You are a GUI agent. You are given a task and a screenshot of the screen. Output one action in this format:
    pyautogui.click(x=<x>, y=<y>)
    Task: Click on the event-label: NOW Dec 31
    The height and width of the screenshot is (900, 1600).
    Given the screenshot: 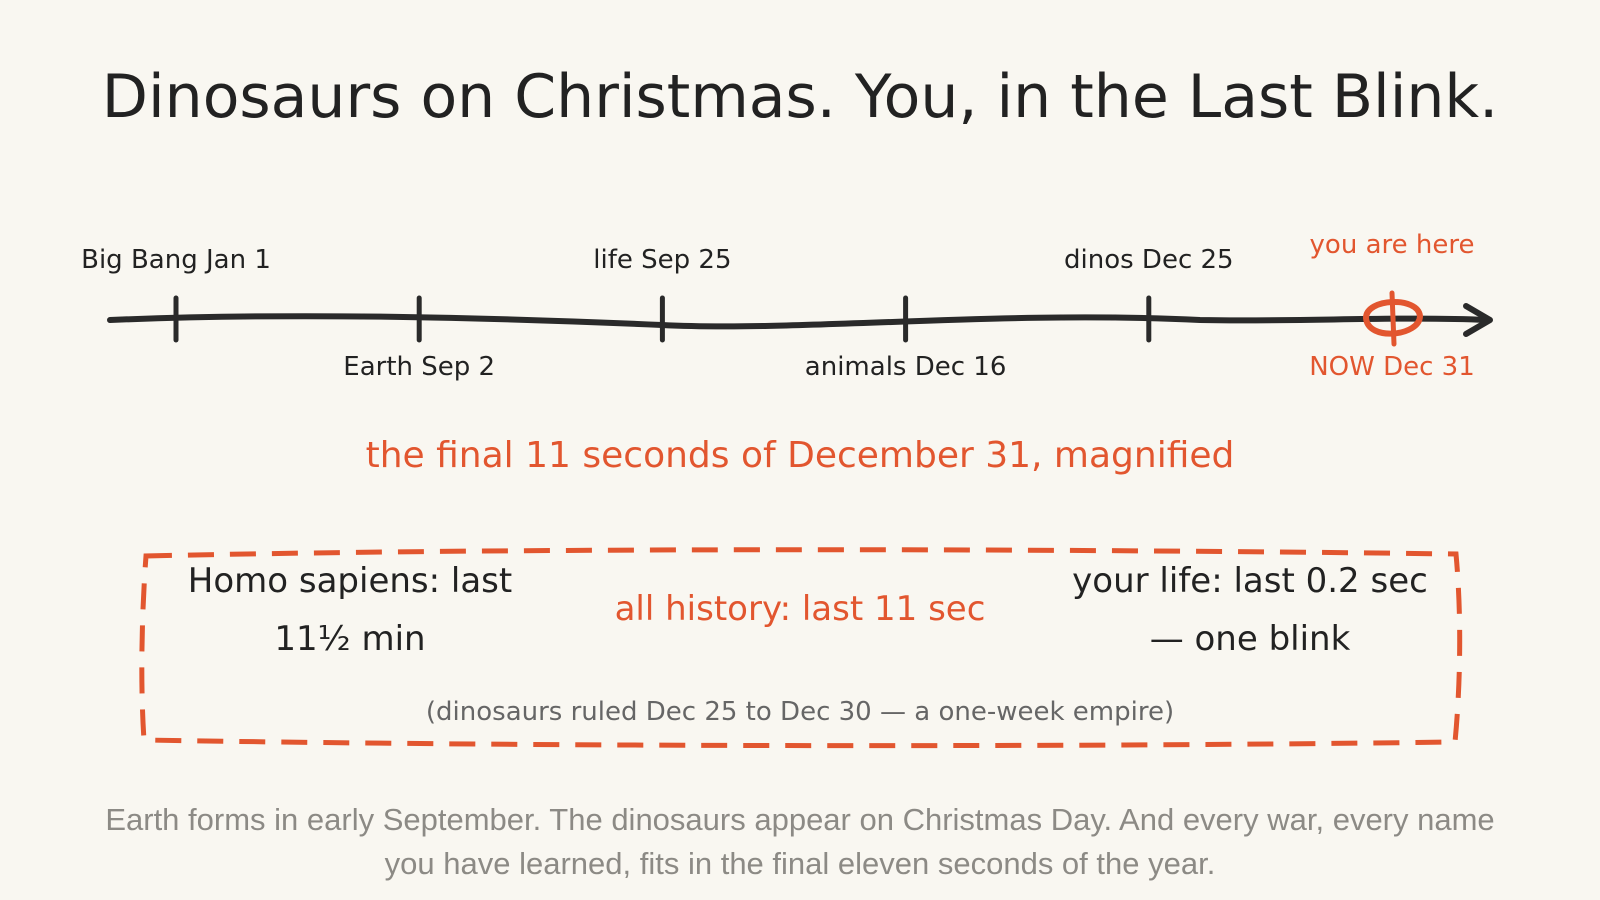 What is the action you would take?
    pyautogui.click(x=1392, y=367)
    